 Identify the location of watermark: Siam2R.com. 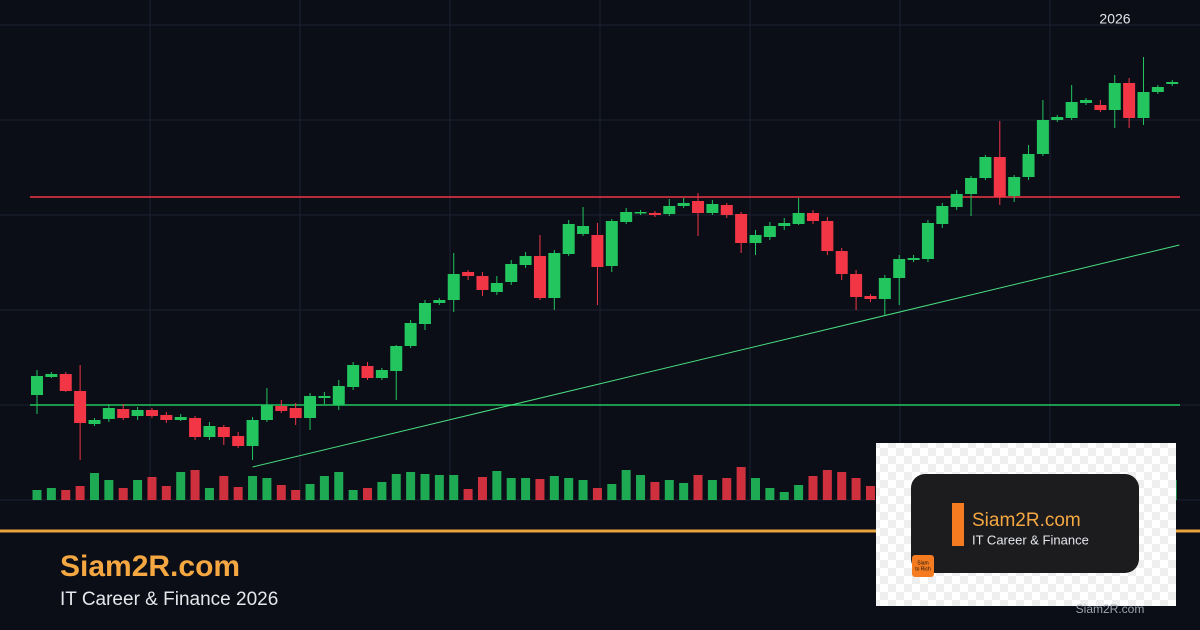
(1110, 609).